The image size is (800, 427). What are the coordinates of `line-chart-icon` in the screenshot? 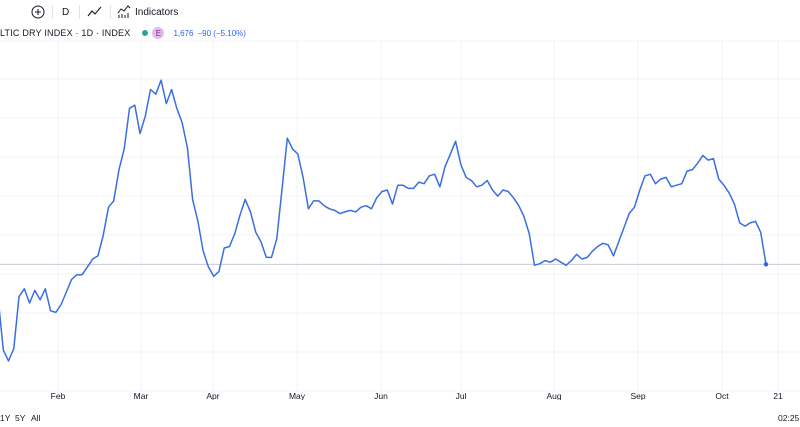 It's located at (94, 11).